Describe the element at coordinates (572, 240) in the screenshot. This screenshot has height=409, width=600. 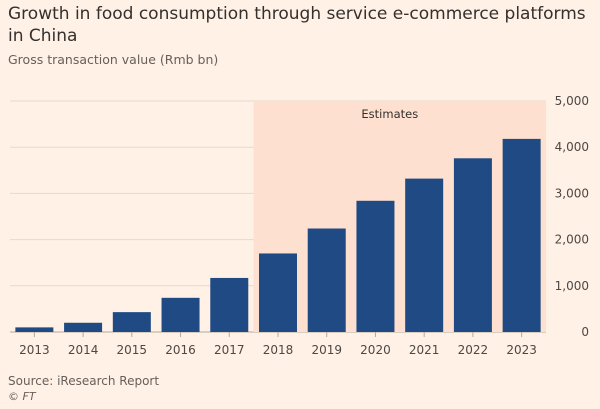
I see `y-tick-label: 2,000` at that location.